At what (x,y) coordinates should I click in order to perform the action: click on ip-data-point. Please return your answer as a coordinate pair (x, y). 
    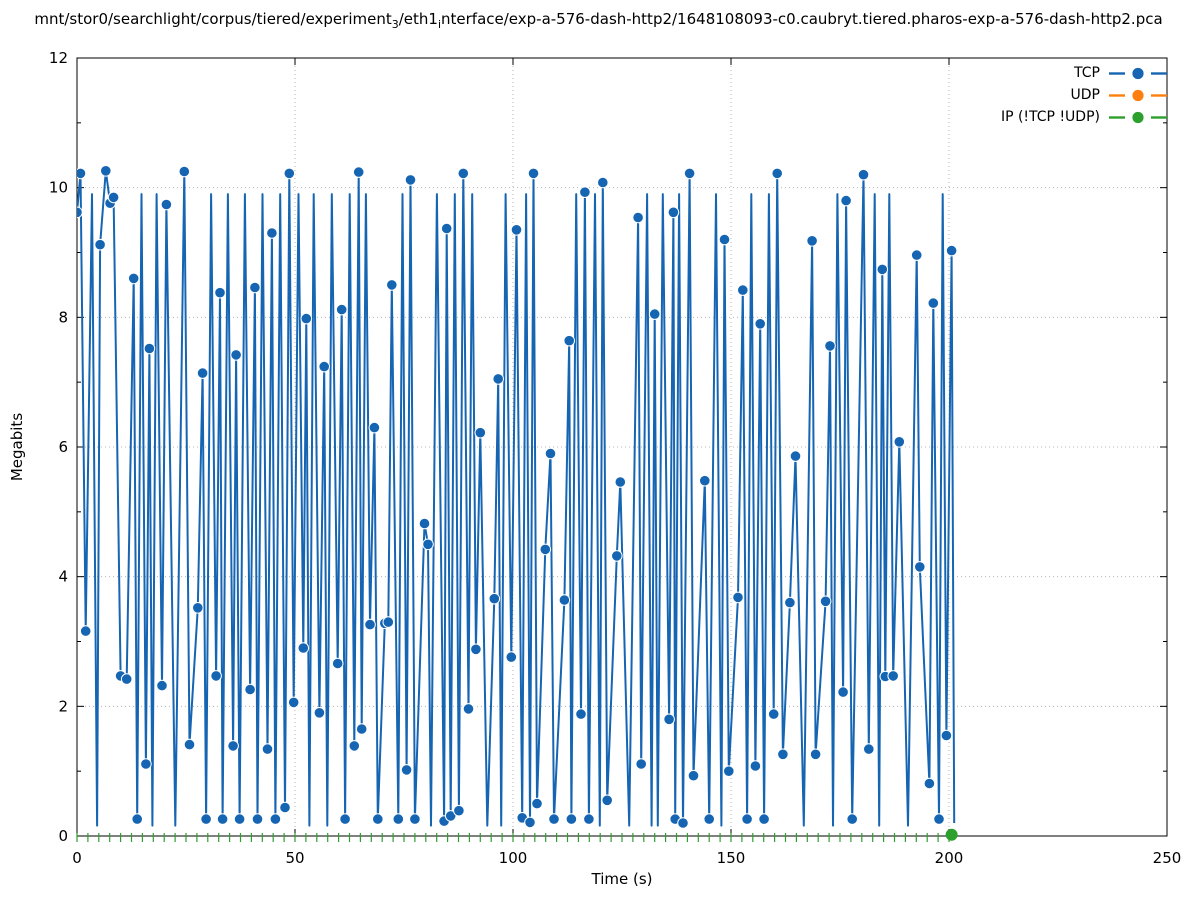
    Looking at the image, I should click on (951, 834).